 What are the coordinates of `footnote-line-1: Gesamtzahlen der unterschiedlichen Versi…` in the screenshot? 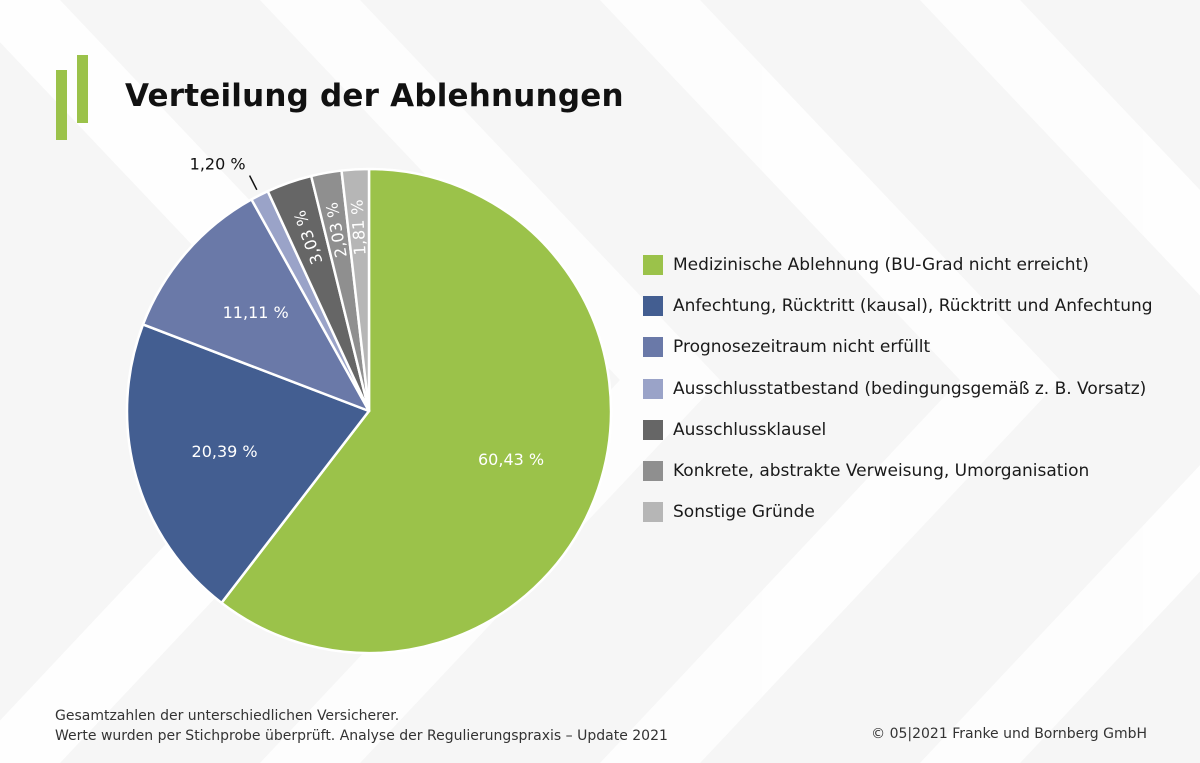 It's located at (227, 716).